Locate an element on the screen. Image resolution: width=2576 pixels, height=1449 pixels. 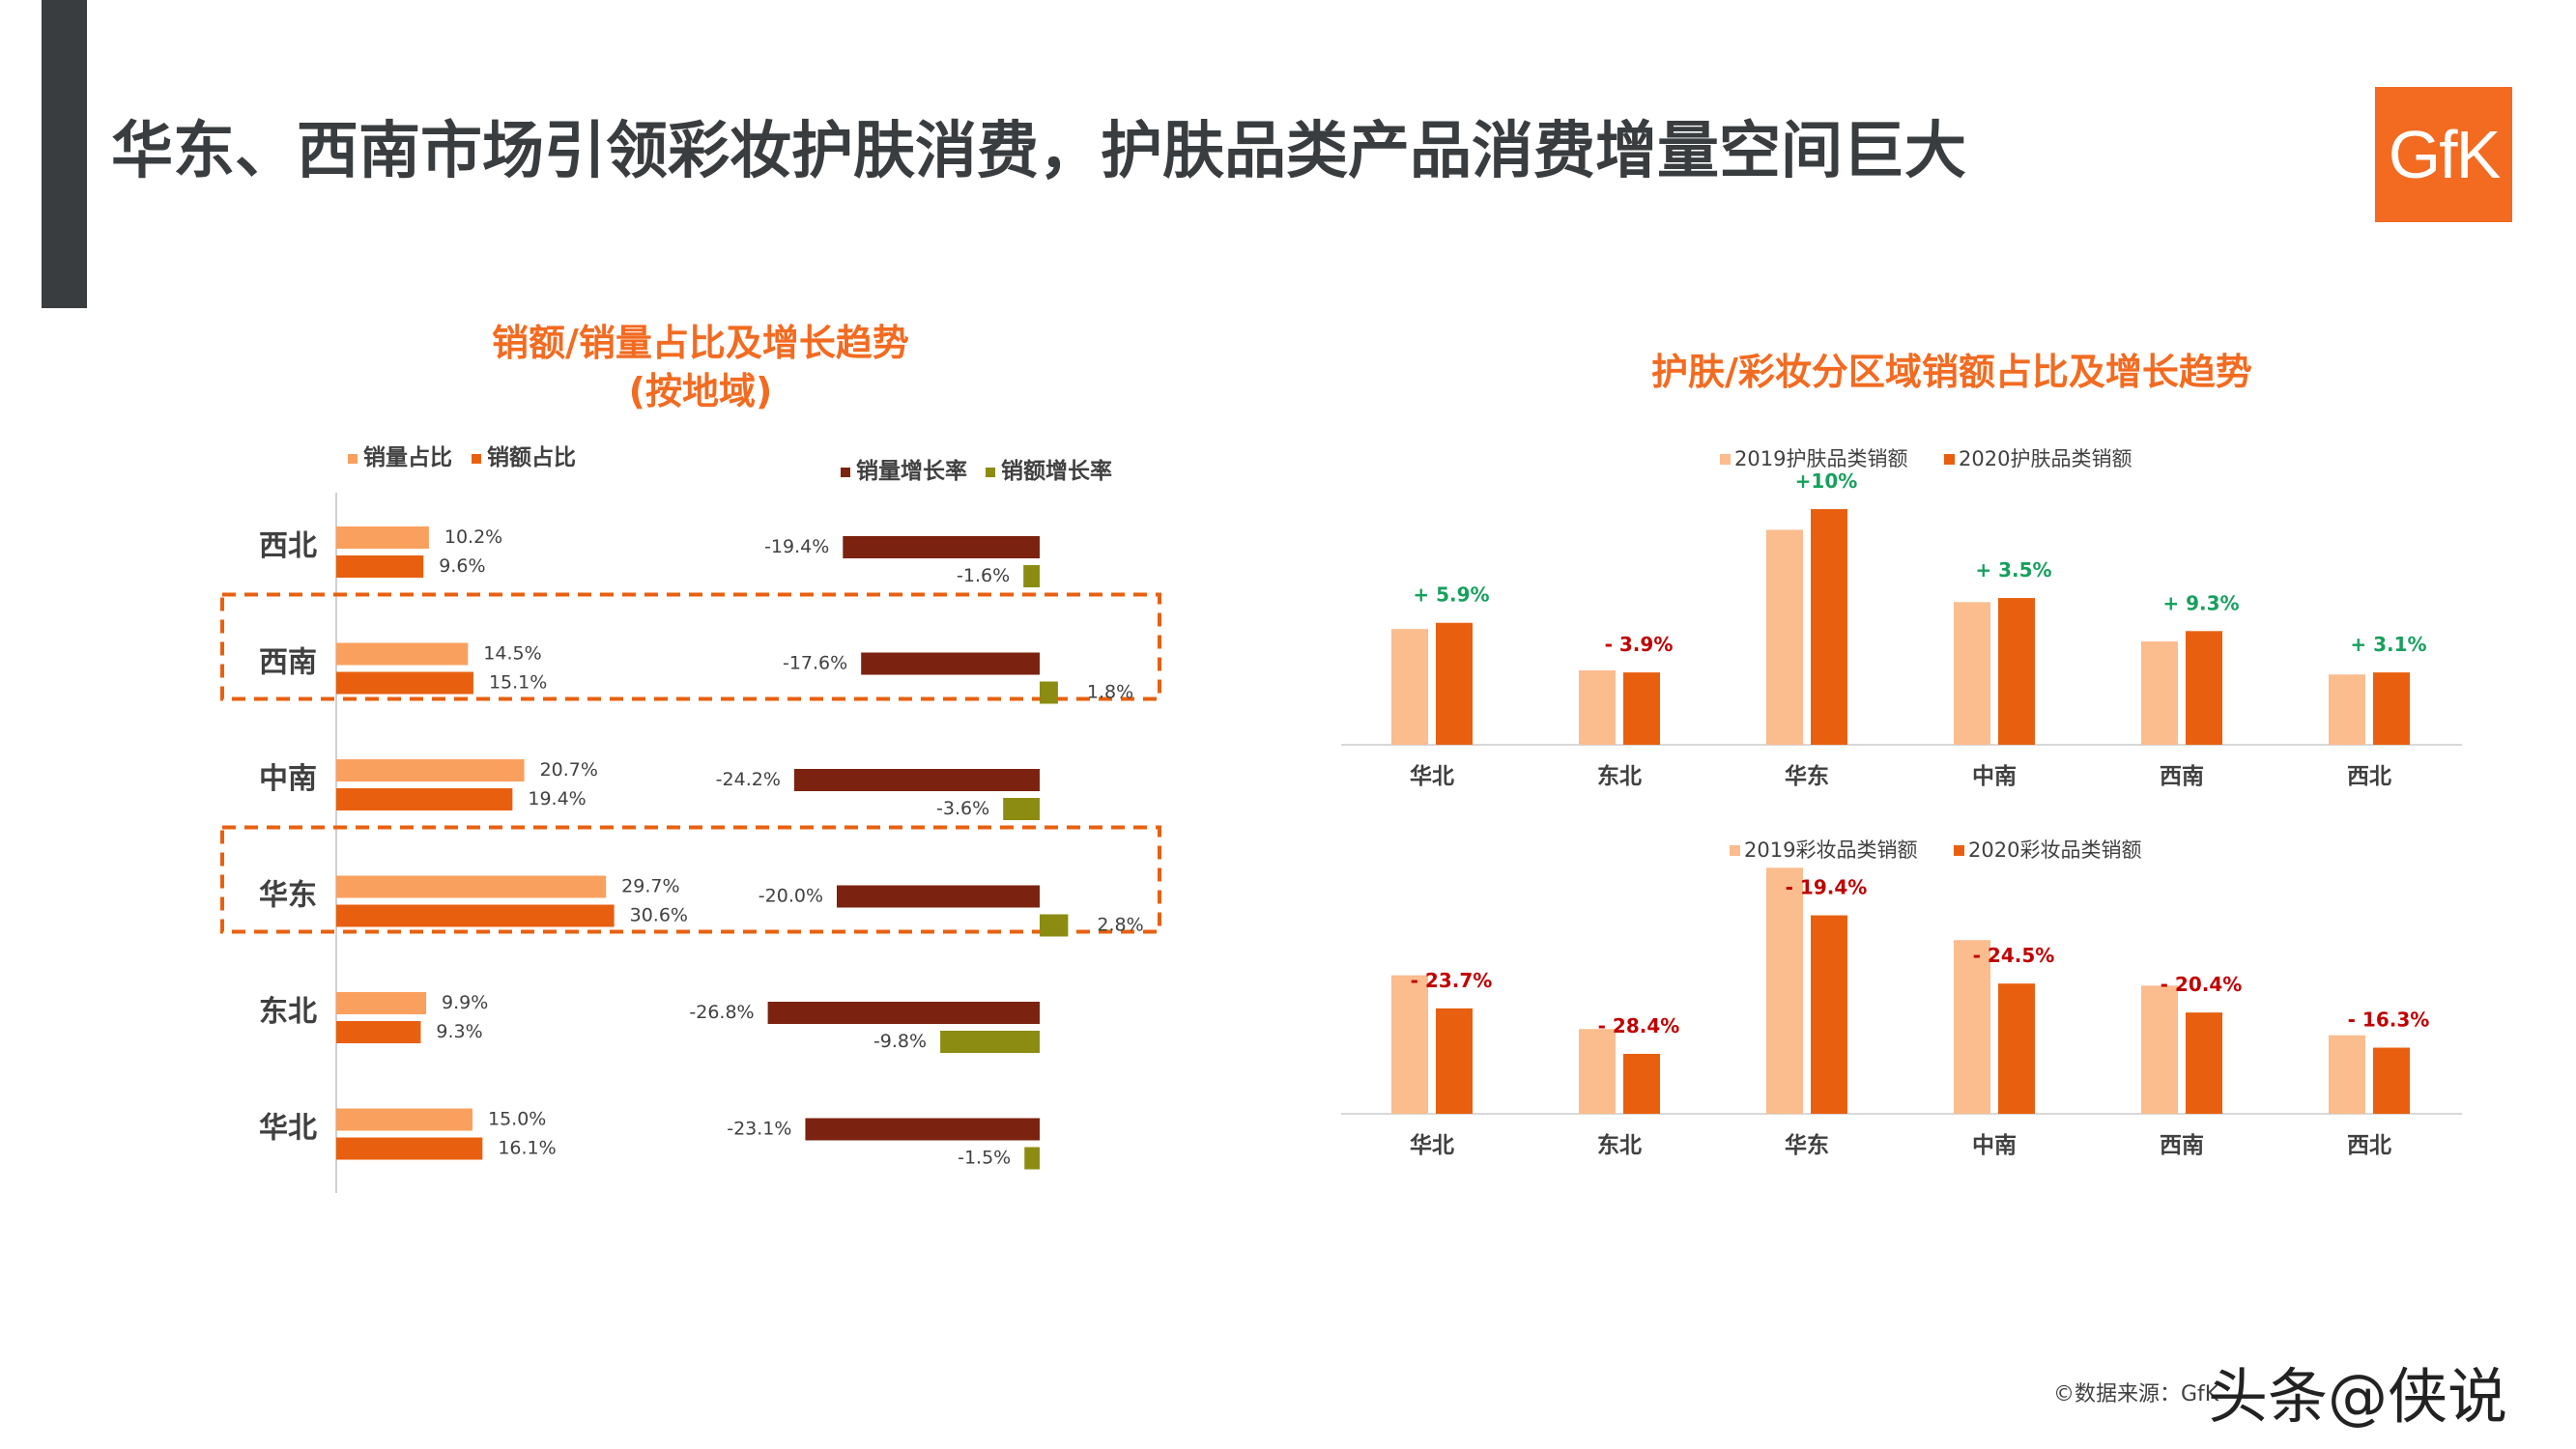
share-value-label: 10.2% is located at coordinates (473, 537).